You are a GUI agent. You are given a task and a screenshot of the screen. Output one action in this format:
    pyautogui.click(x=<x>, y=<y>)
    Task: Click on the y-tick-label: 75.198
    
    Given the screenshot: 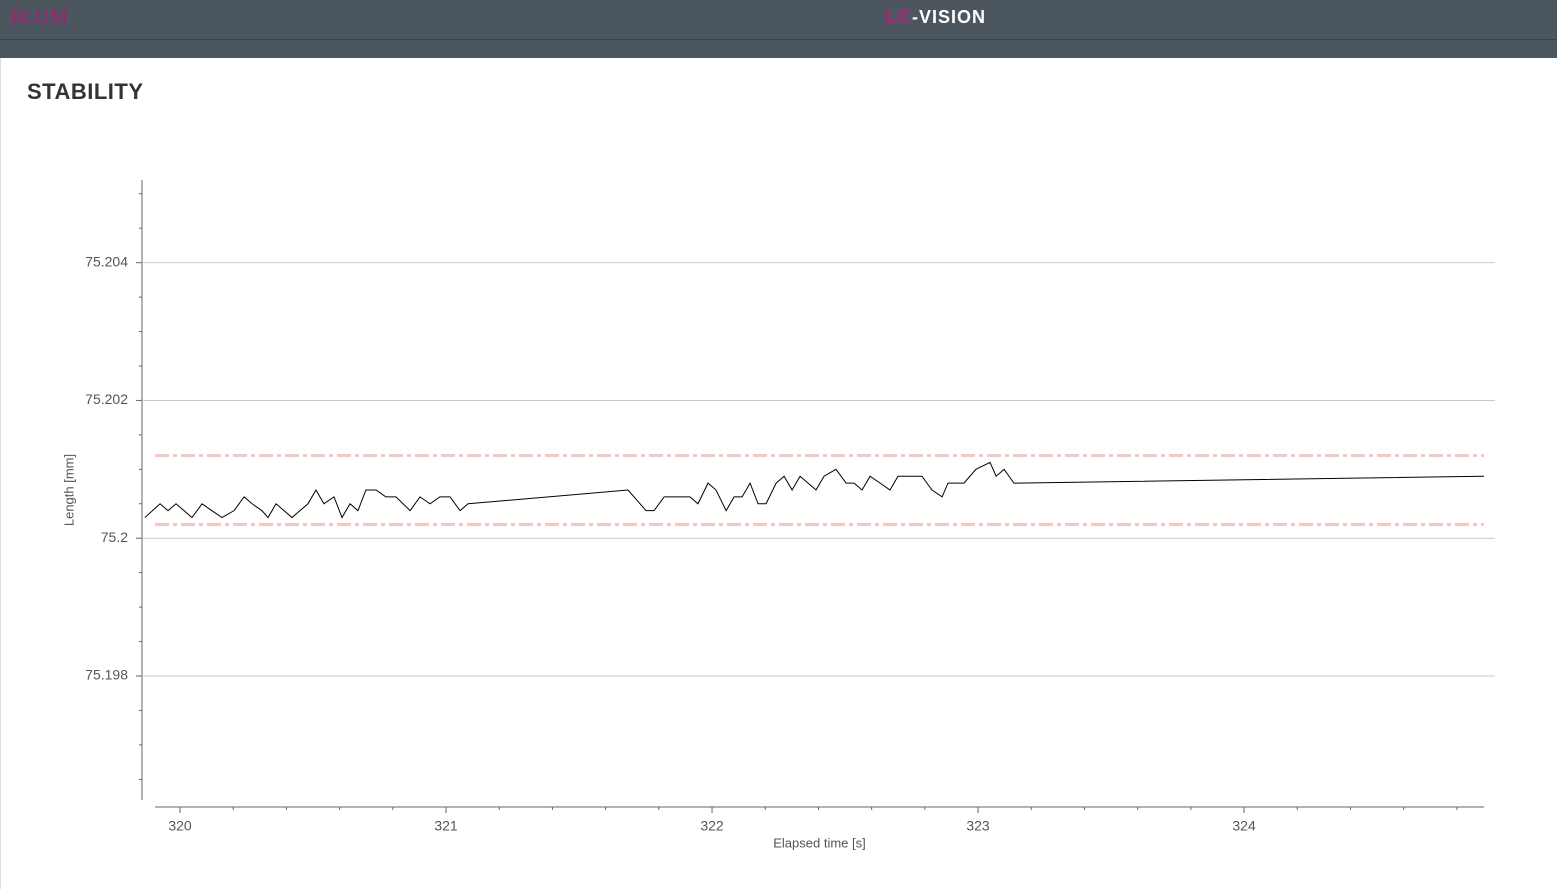 What is the action you would take?
    pyautogui.click(x=106, y=675)
    